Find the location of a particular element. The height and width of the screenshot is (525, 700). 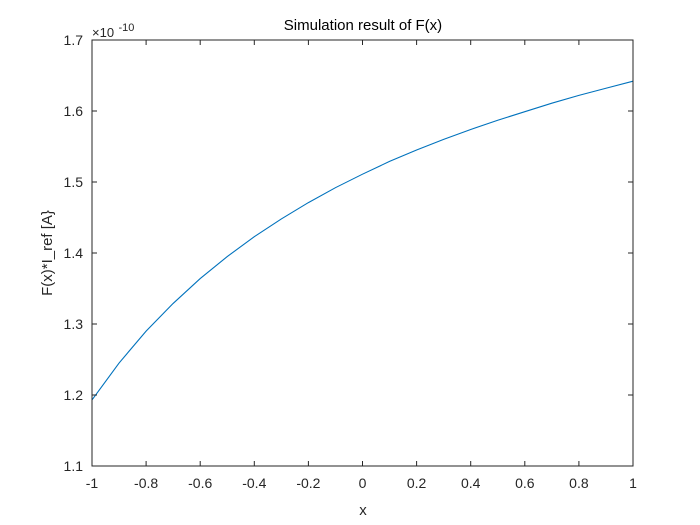

x-tick-label: 0.6 is located at coordinates (525, 483).